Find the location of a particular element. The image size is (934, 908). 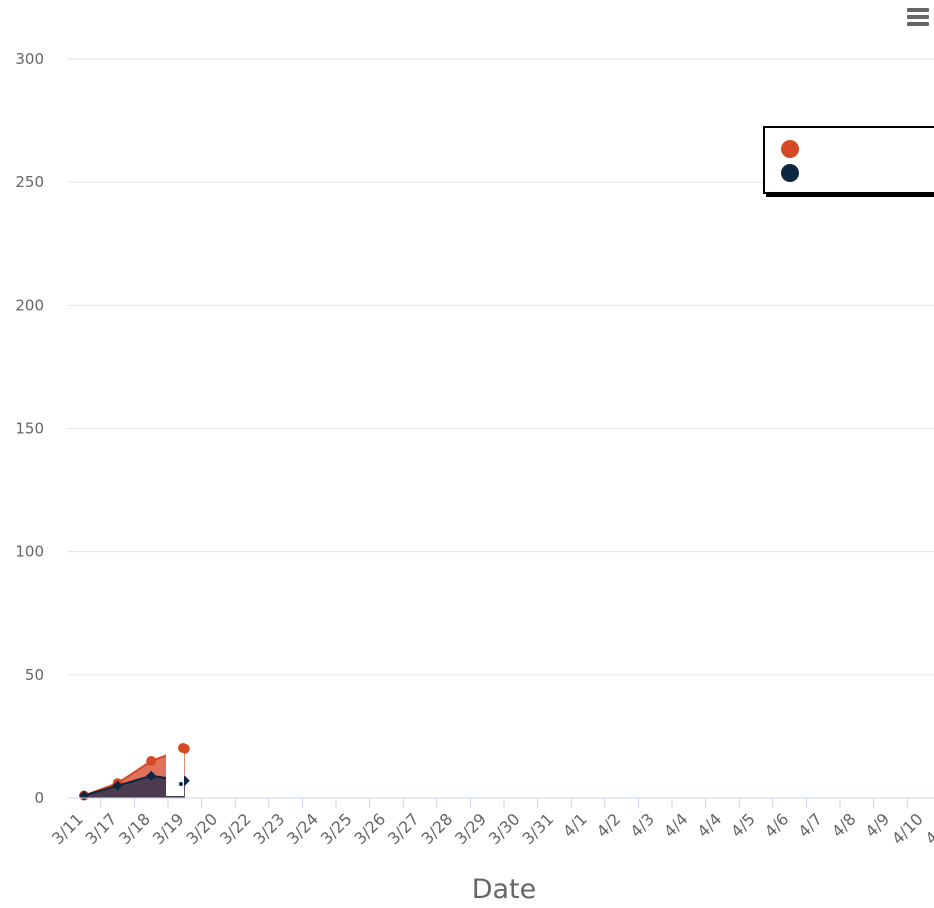

x-tick-label: 4/1 is located at coordinates (575, 825).